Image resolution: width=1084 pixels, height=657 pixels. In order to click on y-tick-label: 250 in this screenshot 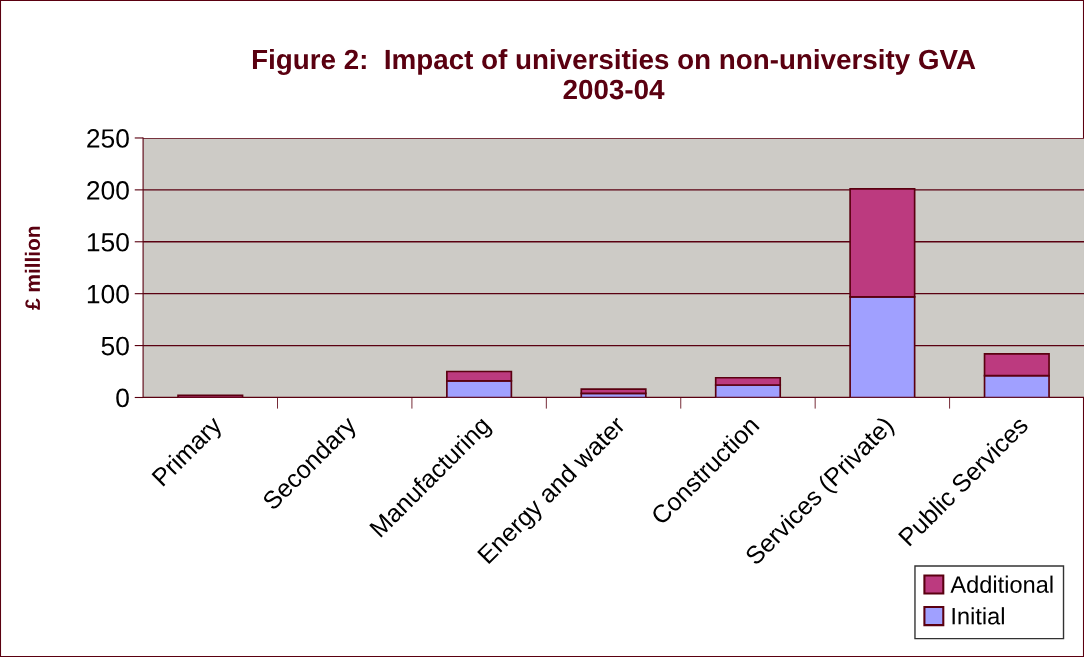, I will do `click(108, 138)`.